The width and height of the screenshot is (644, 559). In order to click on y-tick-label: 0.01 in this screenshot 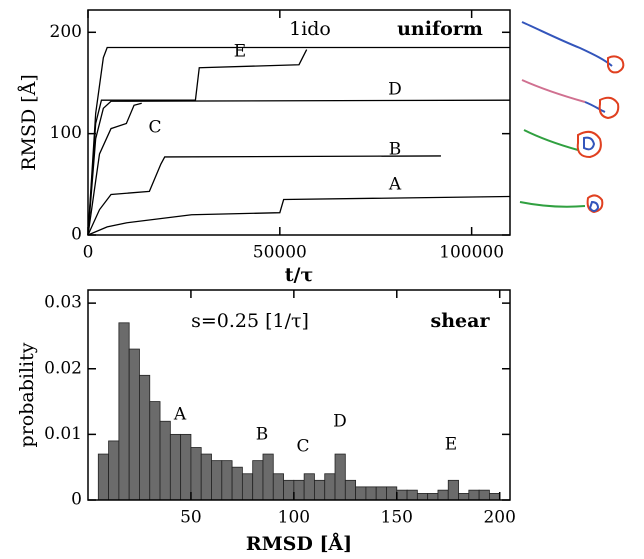, I will do `click(63, 434)`.